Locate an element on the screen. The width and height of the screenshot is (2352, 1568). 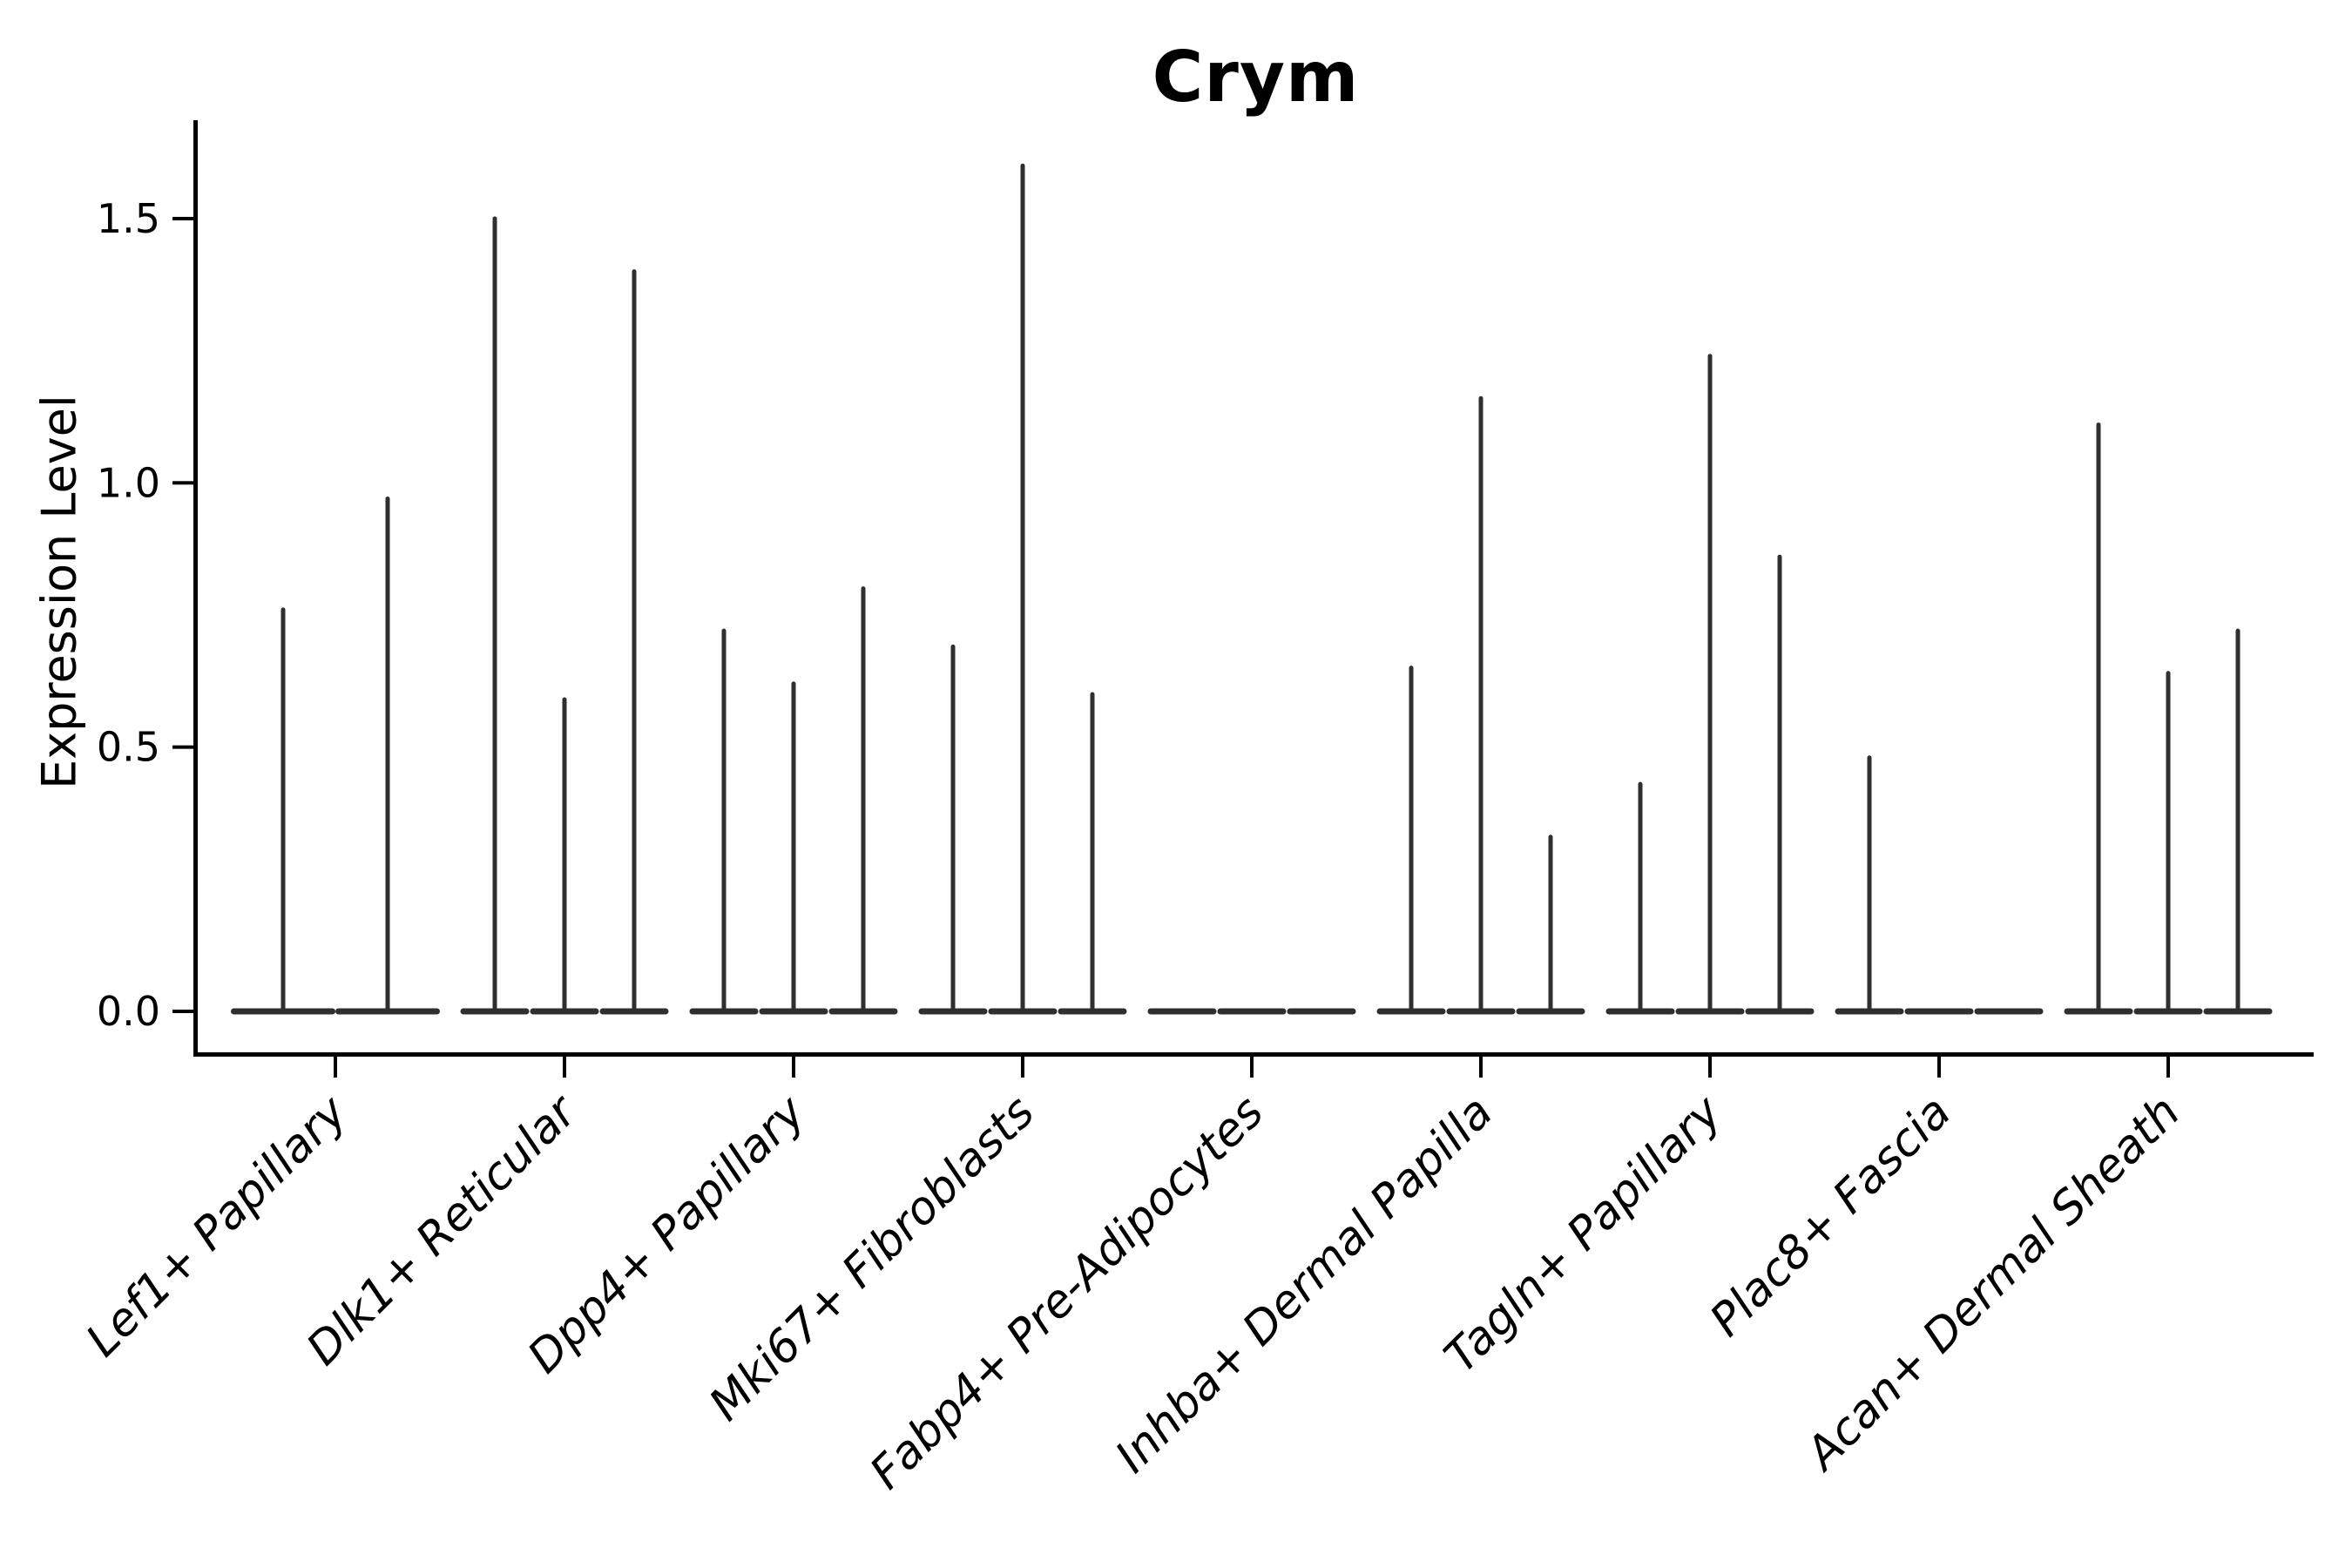
x-category-label: Inhba+ Dermal Papilla is located at coordinates (1304, 1285).